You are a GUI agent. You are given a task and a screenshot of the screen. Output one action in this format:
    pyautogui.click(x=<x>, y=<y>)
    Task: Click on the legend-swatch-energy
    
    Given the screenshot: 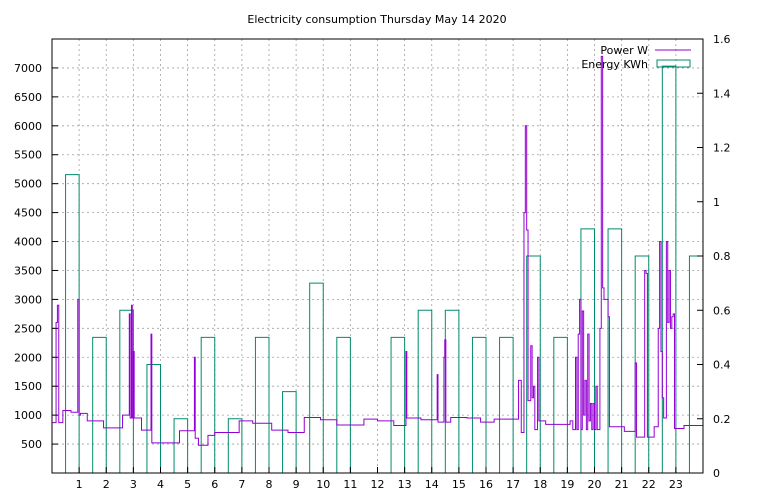 What is the action you would take?
    pyautogui.click(x=673, y=63)
    